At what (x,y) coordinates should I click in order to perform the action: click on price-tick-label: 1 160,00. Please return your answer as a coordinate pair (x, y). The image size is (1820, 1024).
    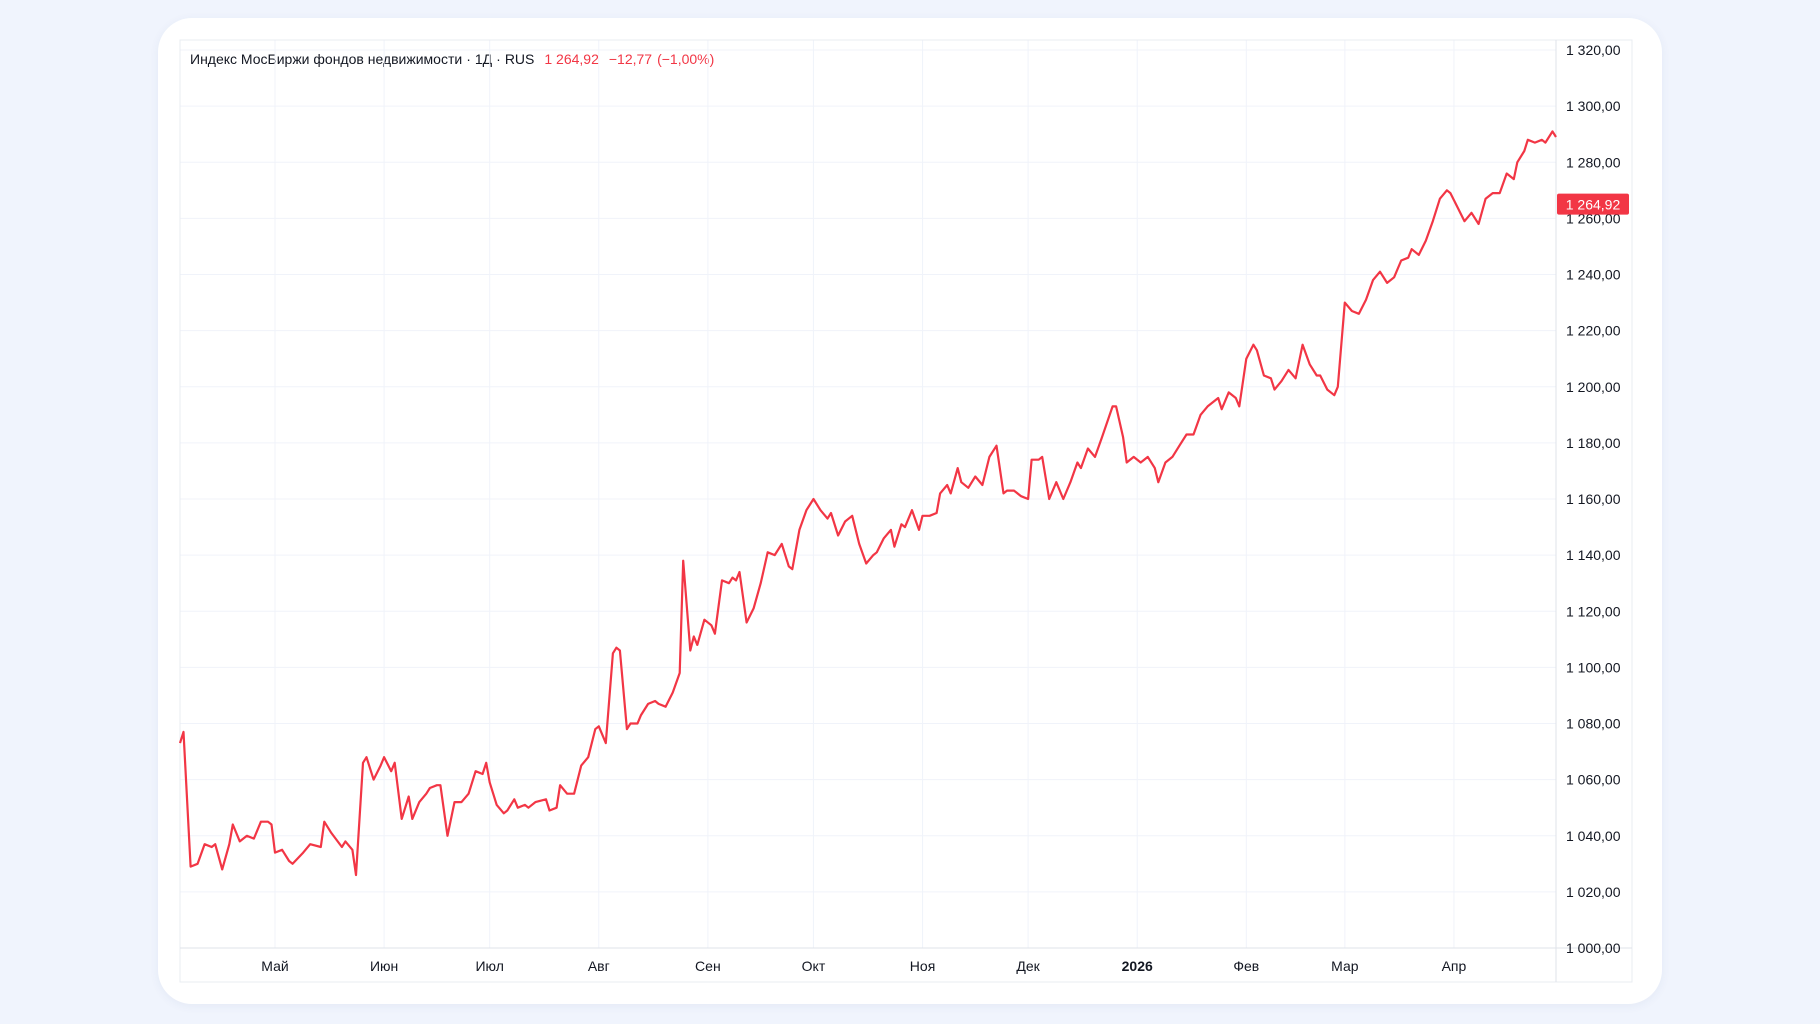
    Looking at the image, I should click on (1593, 499).